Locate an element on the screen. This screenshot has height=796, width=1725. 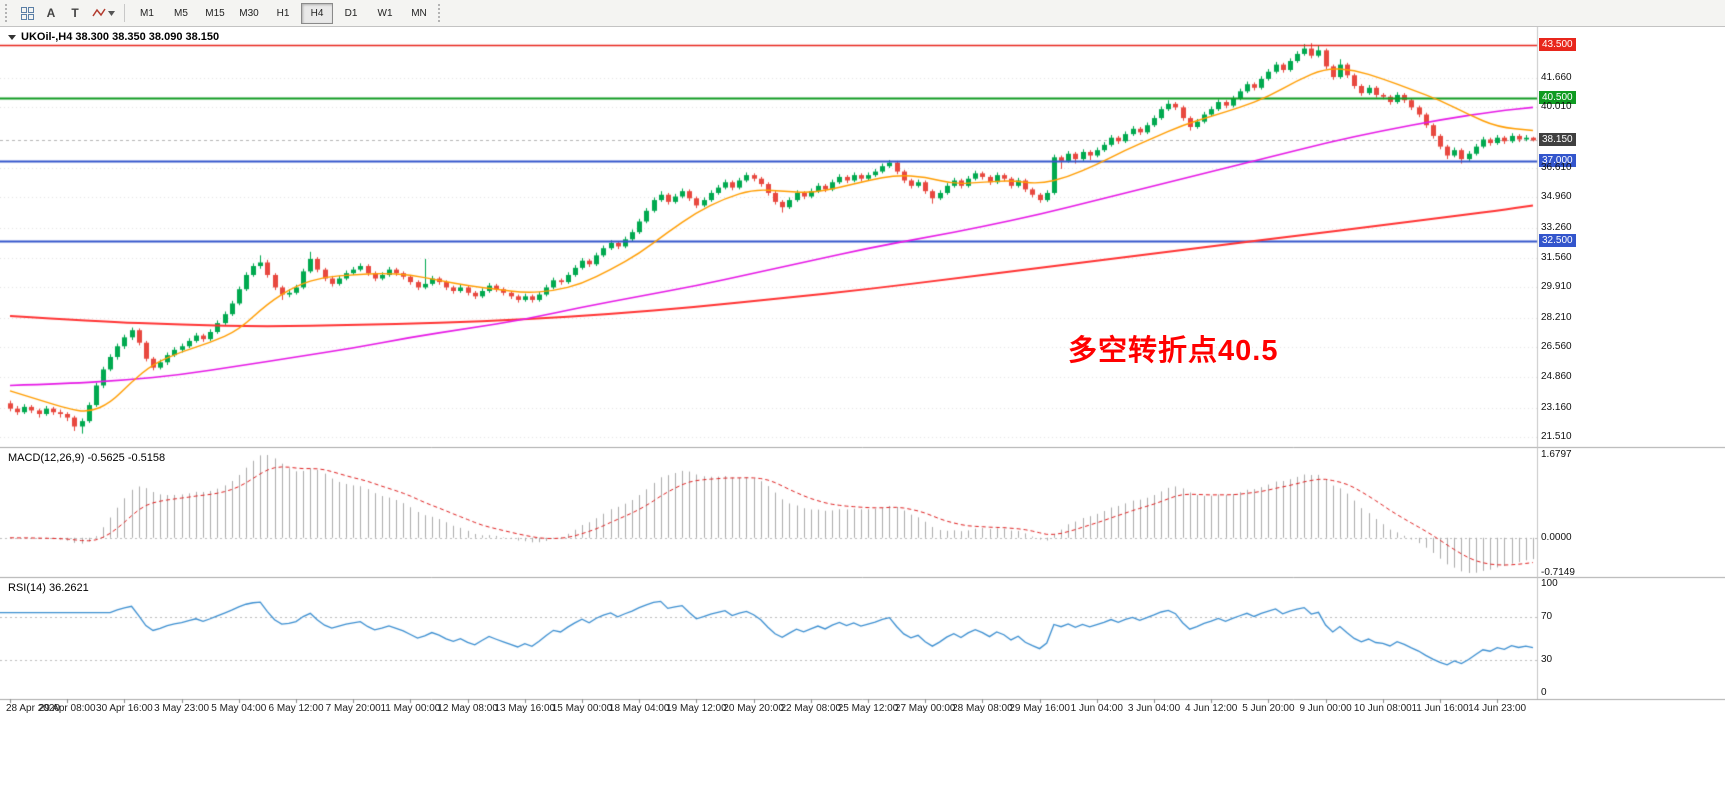
rsi-axis-label: 0 is located at coordinates (1544, 692).